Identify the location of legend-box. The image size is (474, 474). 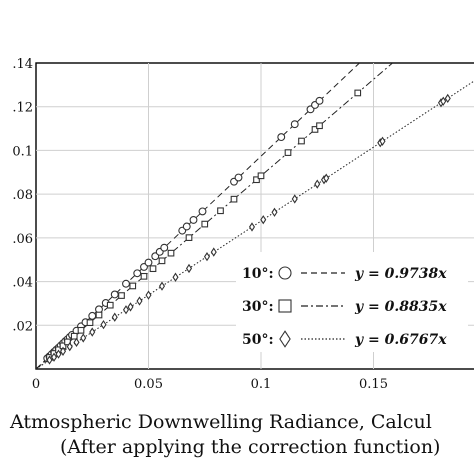
(352, 302).